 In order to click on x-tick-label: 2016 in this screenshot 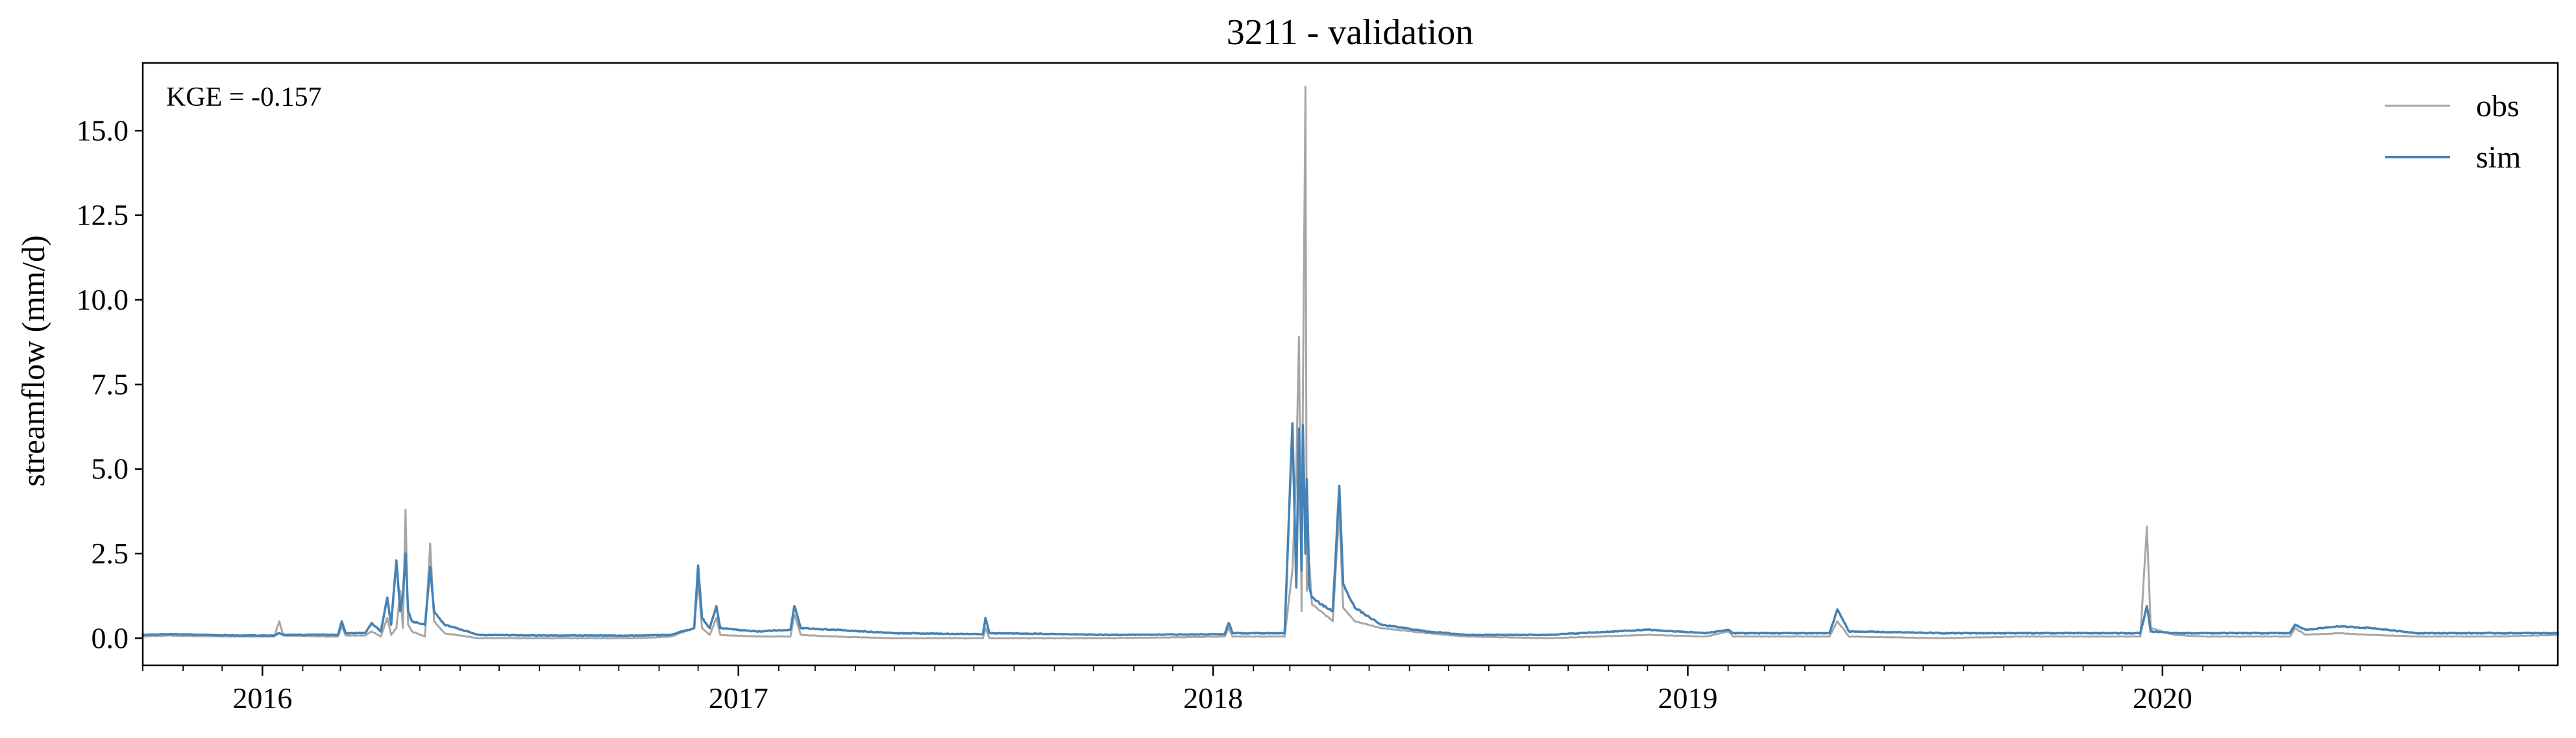, I will do `click(262, 699)`.